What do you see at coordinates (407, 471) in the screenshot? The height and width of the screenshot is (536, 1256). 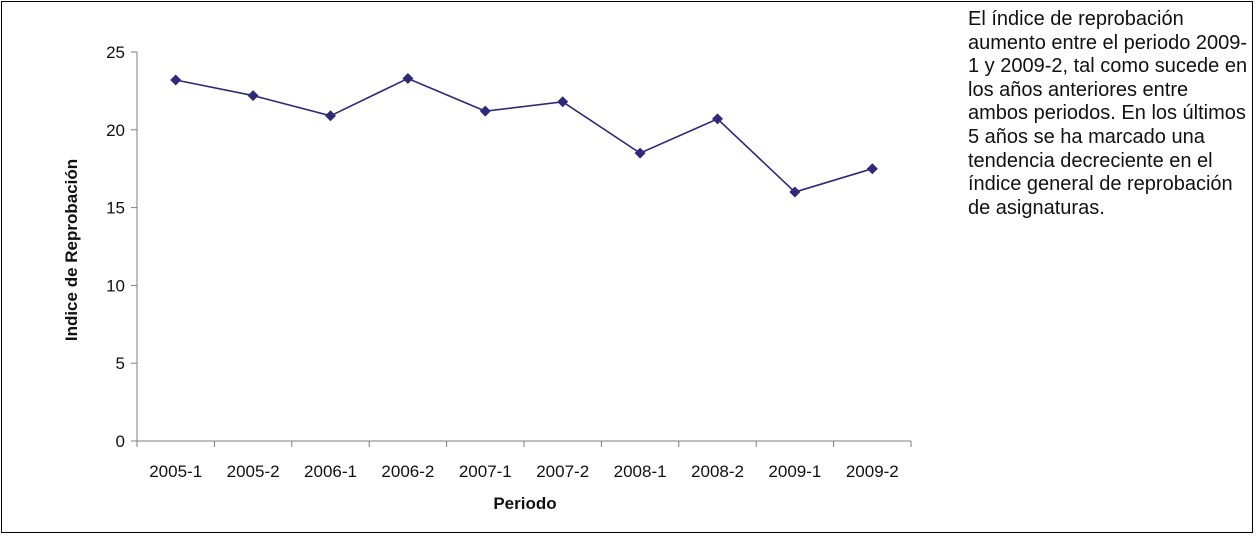 I see `x-tick-label: 2006-2` at bounding box center [407, 471].